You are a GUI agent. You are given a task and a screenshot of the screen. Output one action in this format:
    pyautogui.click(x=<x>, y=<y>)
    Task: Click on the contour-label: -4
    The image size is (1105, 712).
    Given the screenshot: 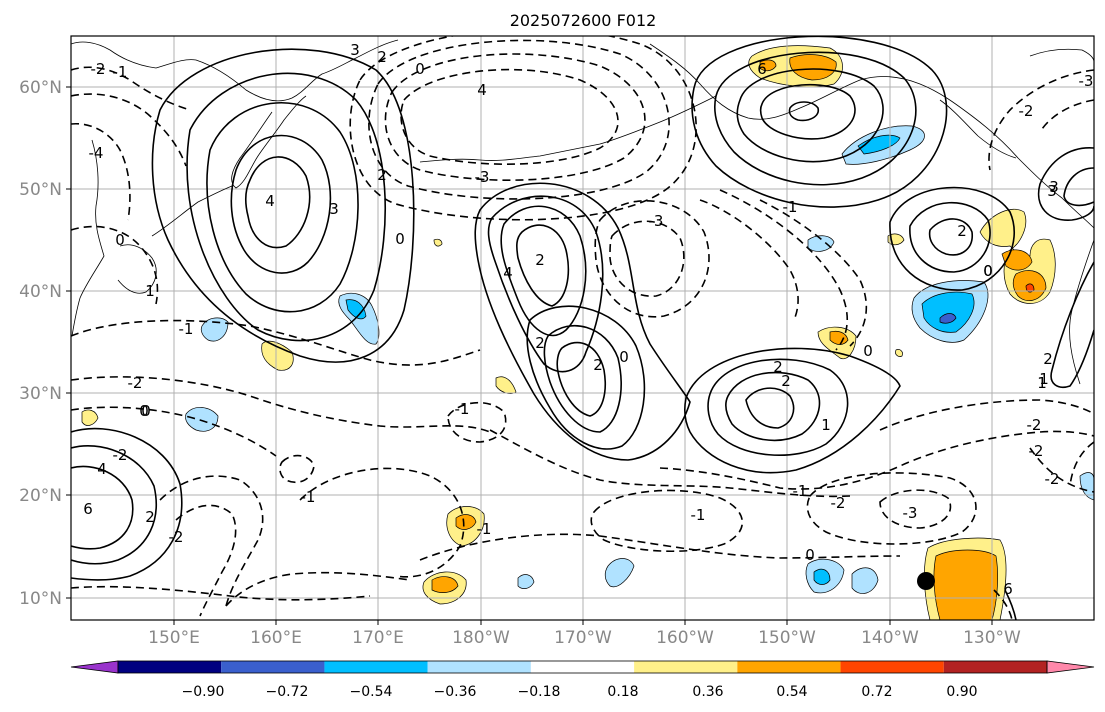 What is the action you would take?
    pyautogui.click(x=96, y=153)
    